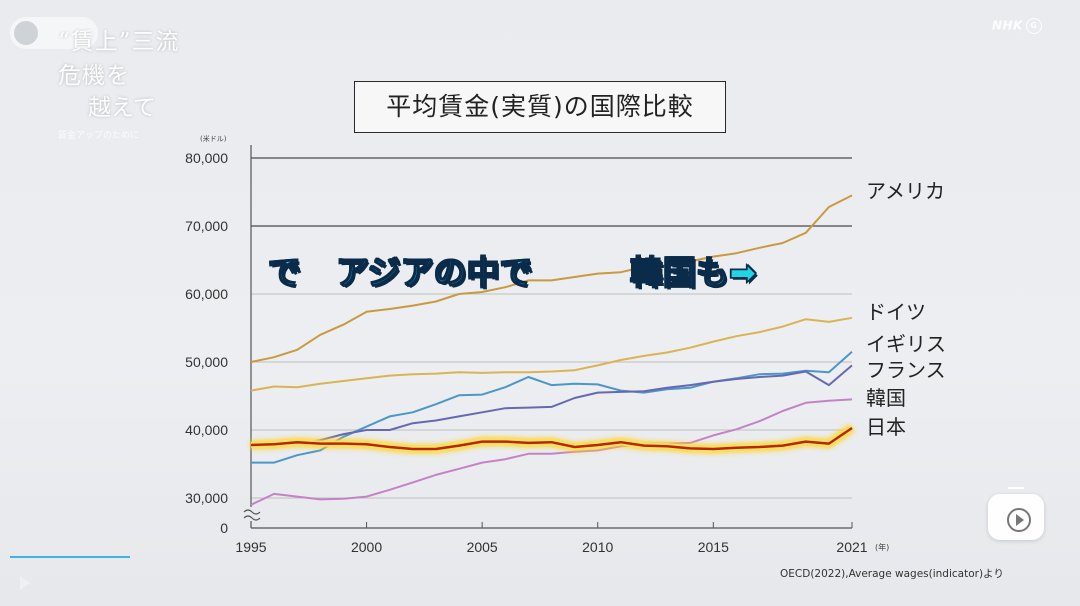 The width and height of the screenshot is (1080, 606). Describe the element at coordinates (70, 557) in the screenshot. I see `progress-bar` at that location.